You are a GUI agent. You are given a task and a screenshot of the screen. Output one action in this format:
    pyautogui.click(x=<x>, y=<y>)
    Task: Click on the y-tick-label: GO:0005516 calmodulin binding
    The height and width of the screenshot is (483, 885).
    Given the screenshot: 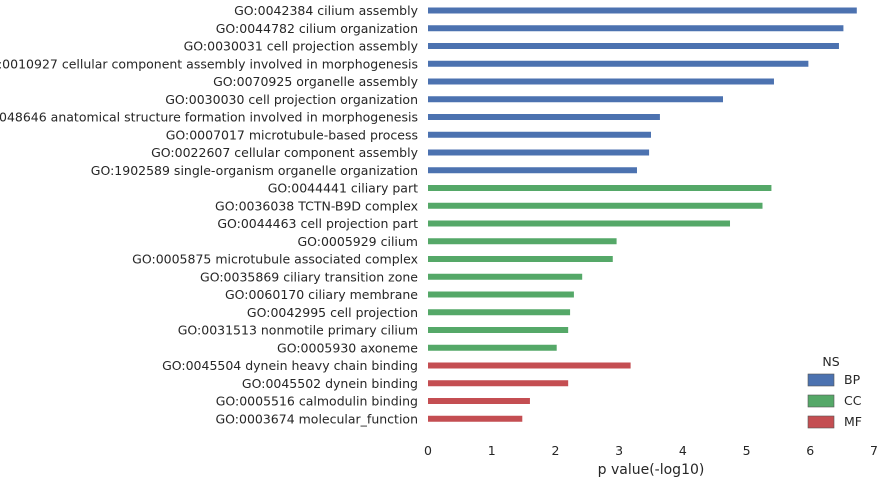 What is the action you would take?
    pyautogui.click(x=317, y=401)
    